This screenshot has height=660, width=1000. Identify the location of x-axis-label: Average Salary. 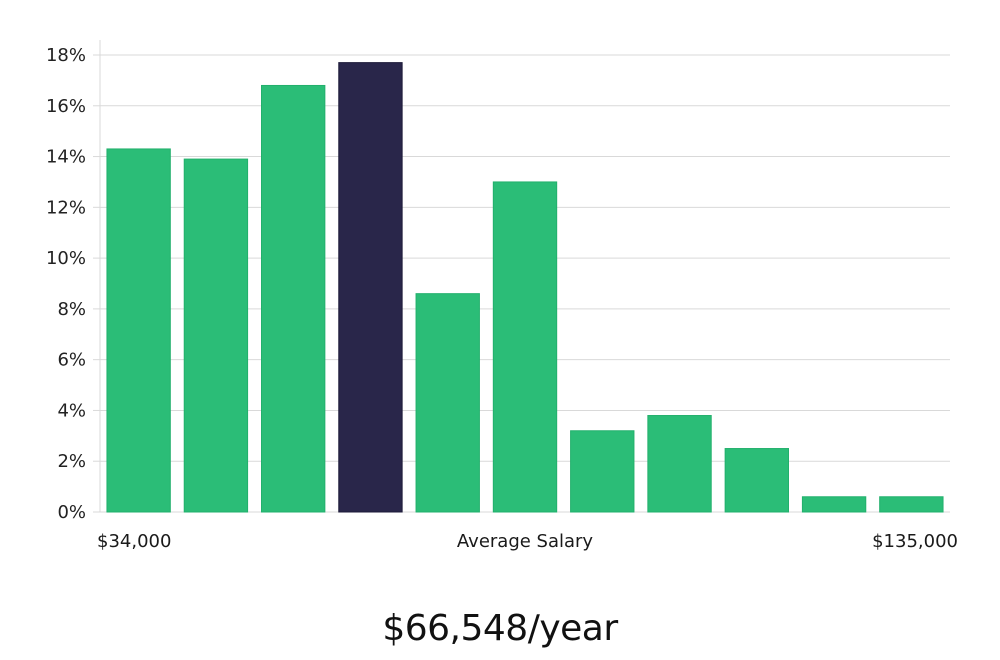
(525, 541).